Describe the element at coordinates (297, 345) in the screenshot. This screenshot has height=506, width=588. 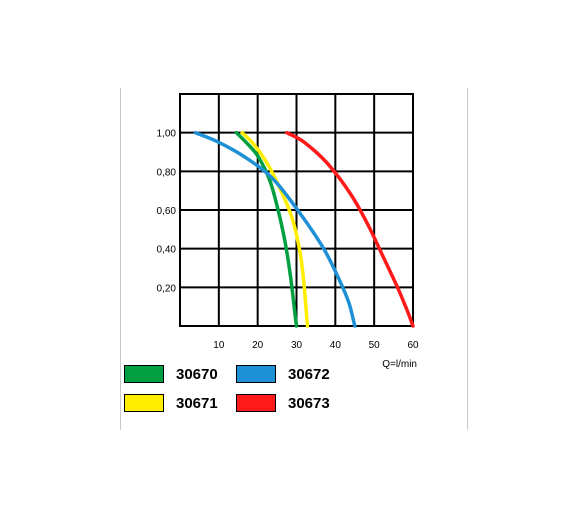
I see `x-tick-label: 30` at that location.